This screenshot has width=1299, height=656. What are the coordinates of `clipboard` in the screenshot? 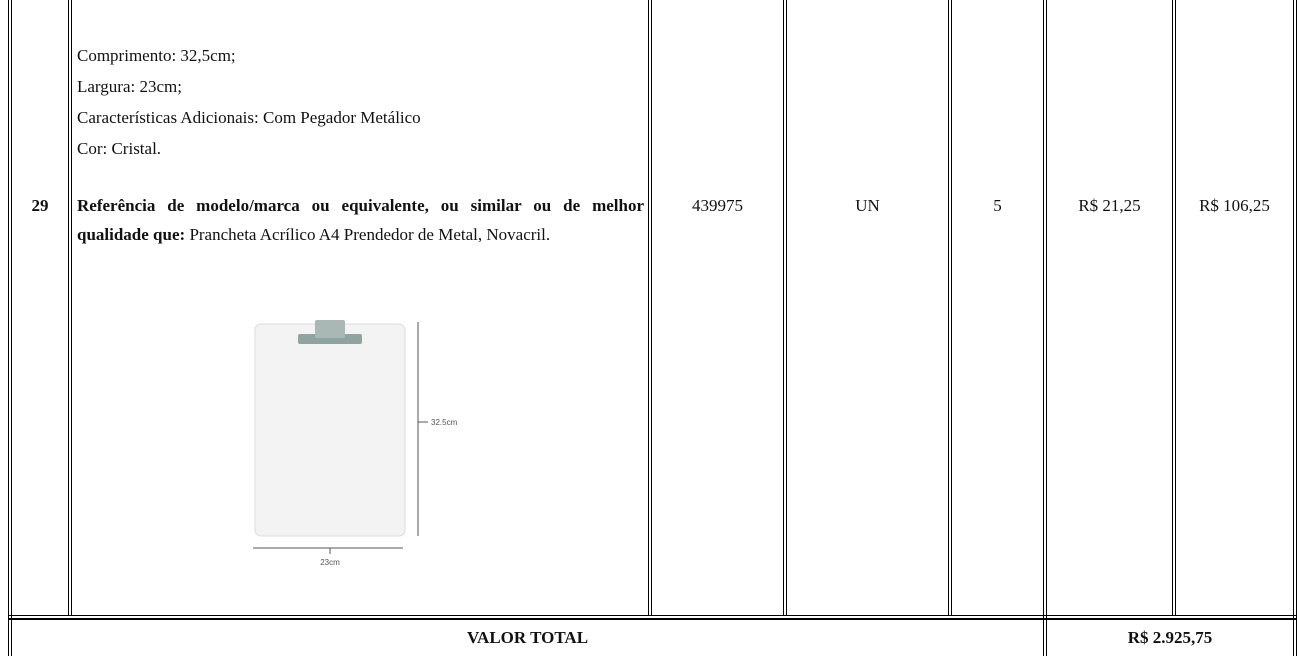 It's located at (330, 430).